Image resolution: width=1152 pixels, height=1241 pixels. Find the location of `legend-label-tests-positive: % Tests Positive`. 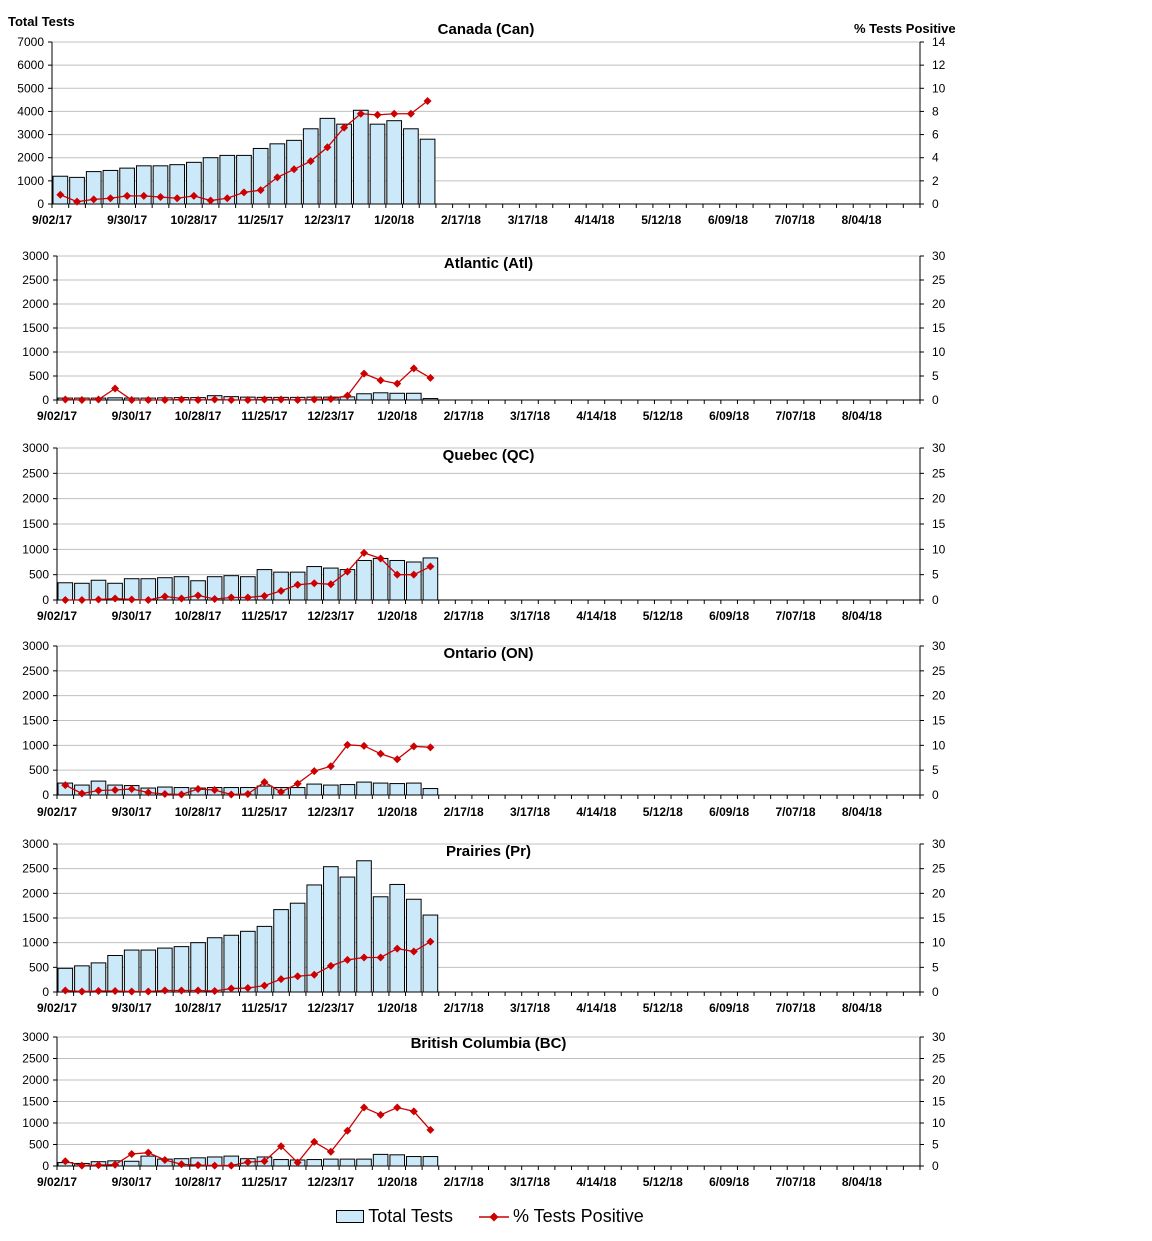

legend-label-tests-positive: % Tests Positive is located at coordinates (578, 1216).